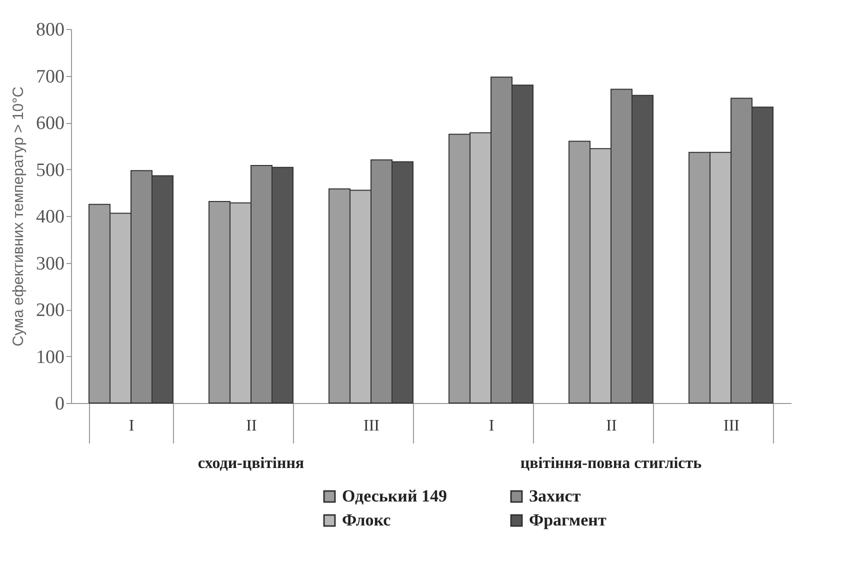 The width and height of the screenshot is (858, 584). Describe the element at coordinates (611, 463) in the screenshot. I see `text: цвітіння-повна стиглість` at that location.